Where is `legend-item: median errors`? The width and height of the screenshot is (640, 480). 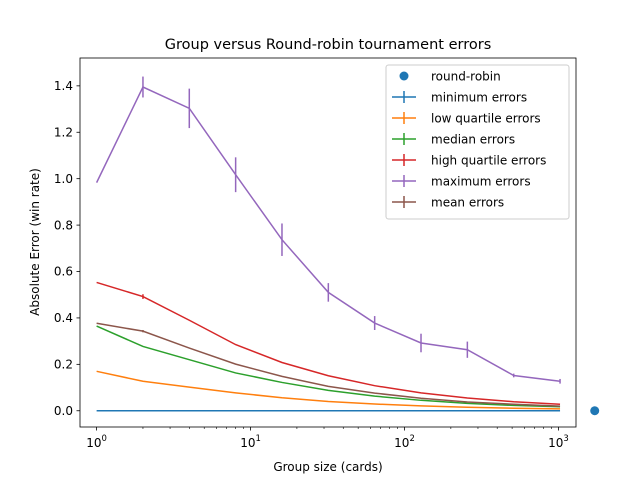 legend-item: median errors is located at coordinates (453, 139).